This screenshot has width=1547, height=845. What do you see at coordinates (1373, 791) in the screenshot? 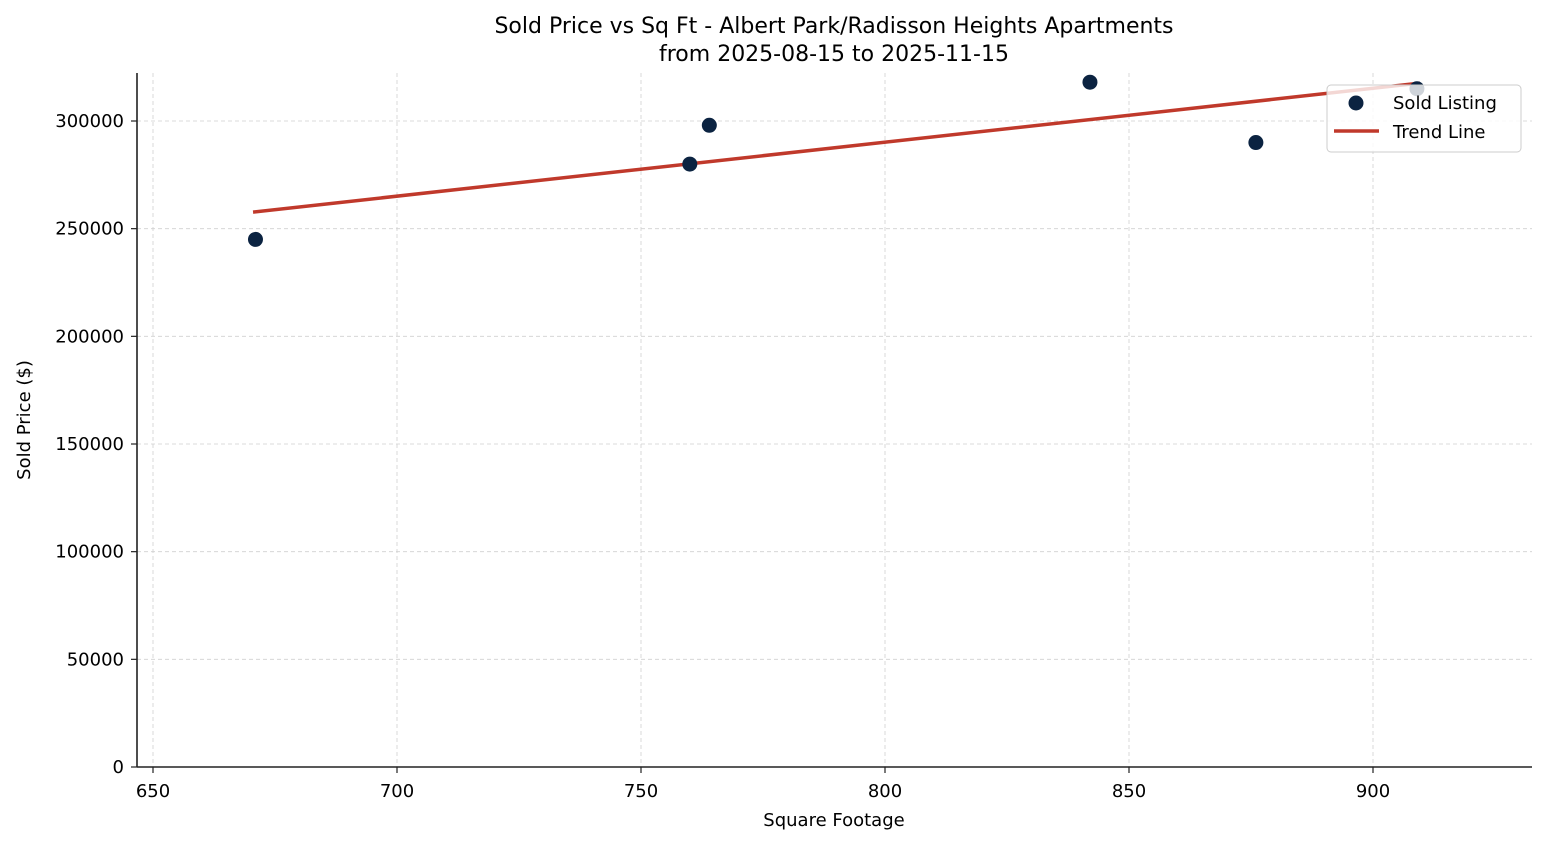
I see `x-tick-label: 900` at bounding box center [1373, 791].